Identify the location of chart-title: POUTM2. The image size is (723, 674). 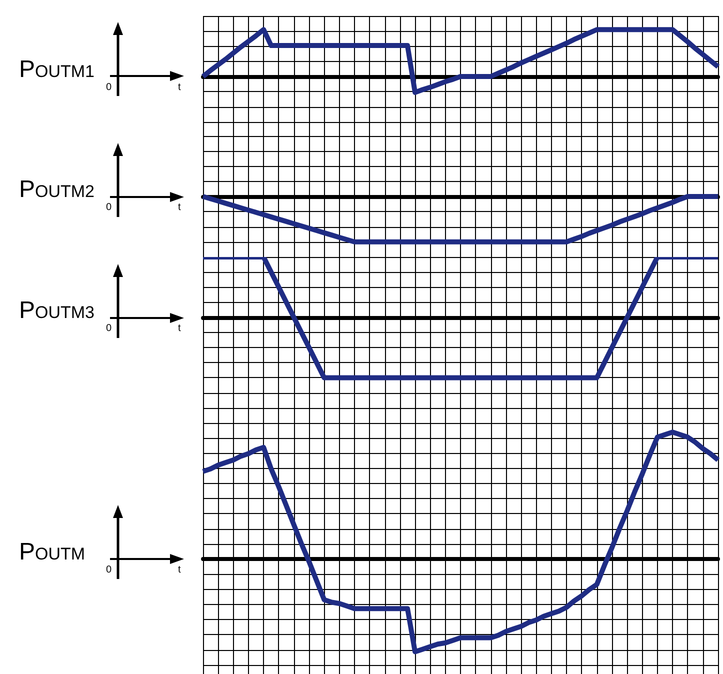
(57, 190).